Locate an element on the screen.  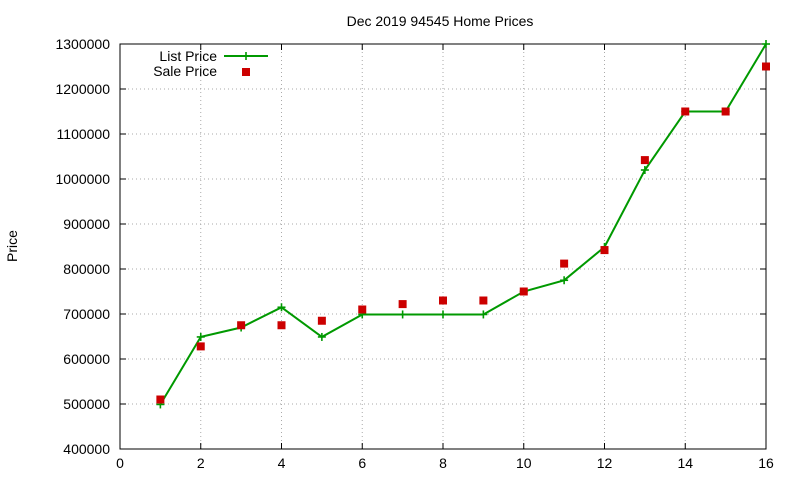
chart-title: Dec 2019 94545 Home Prices is located at coordinates (440, 21).